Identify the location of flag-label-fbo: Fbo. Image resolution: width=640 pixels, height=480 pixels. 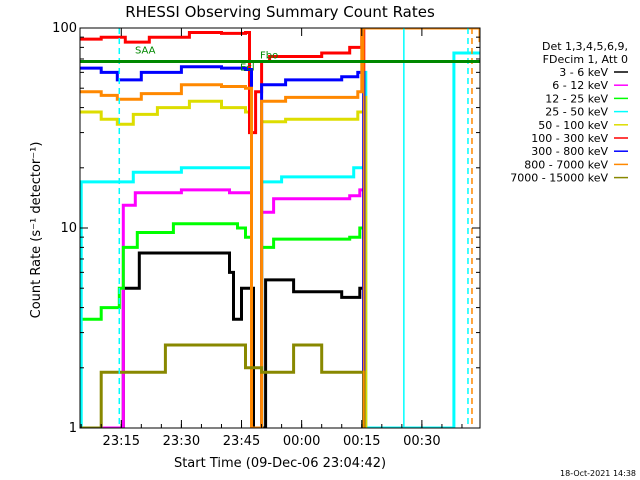
(269, 55).